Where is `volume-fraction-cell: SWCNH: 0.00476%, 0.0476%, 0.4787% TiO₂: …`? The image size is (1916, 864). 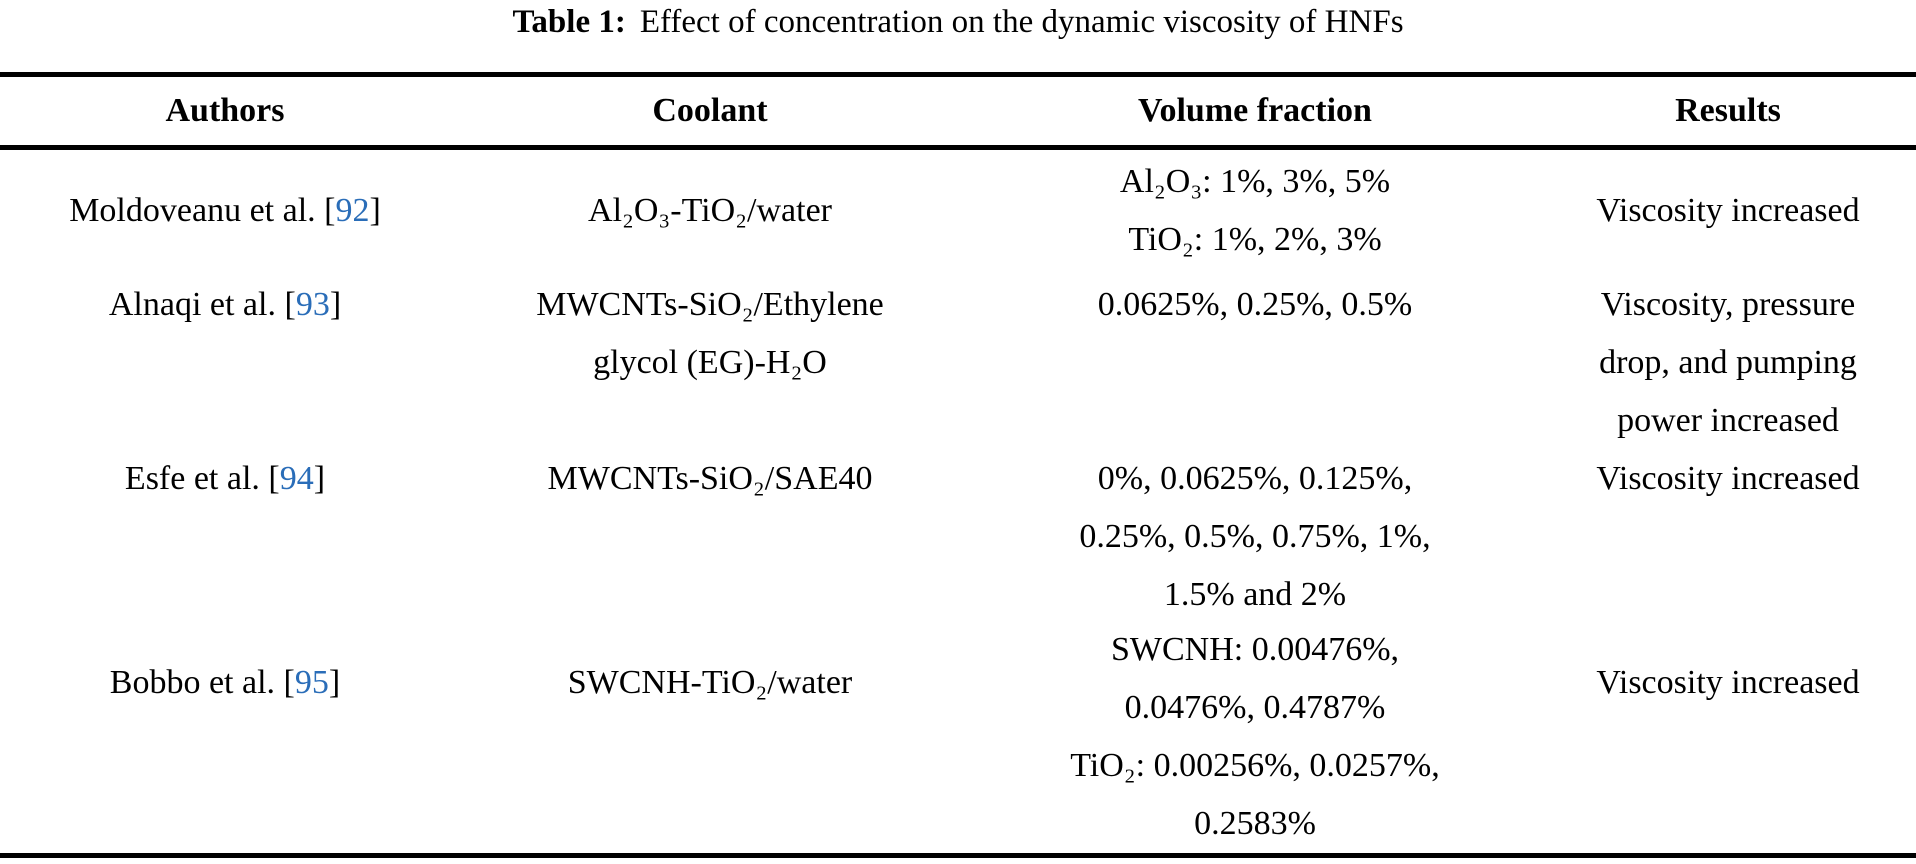 volume-fraction-cell: SWCNH: 0.00476%, 0.0476%, 0.4787% TiO₂: … is located at coordinates (1255, 736).